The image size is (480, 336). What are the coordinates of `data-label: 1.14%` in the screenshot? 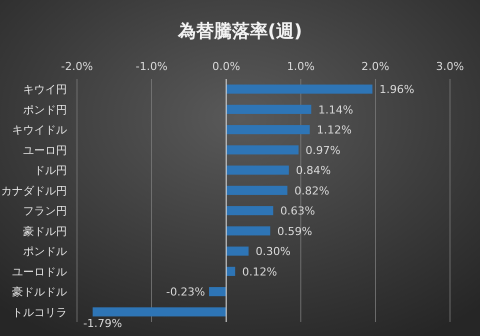 It's located at (336, 109).